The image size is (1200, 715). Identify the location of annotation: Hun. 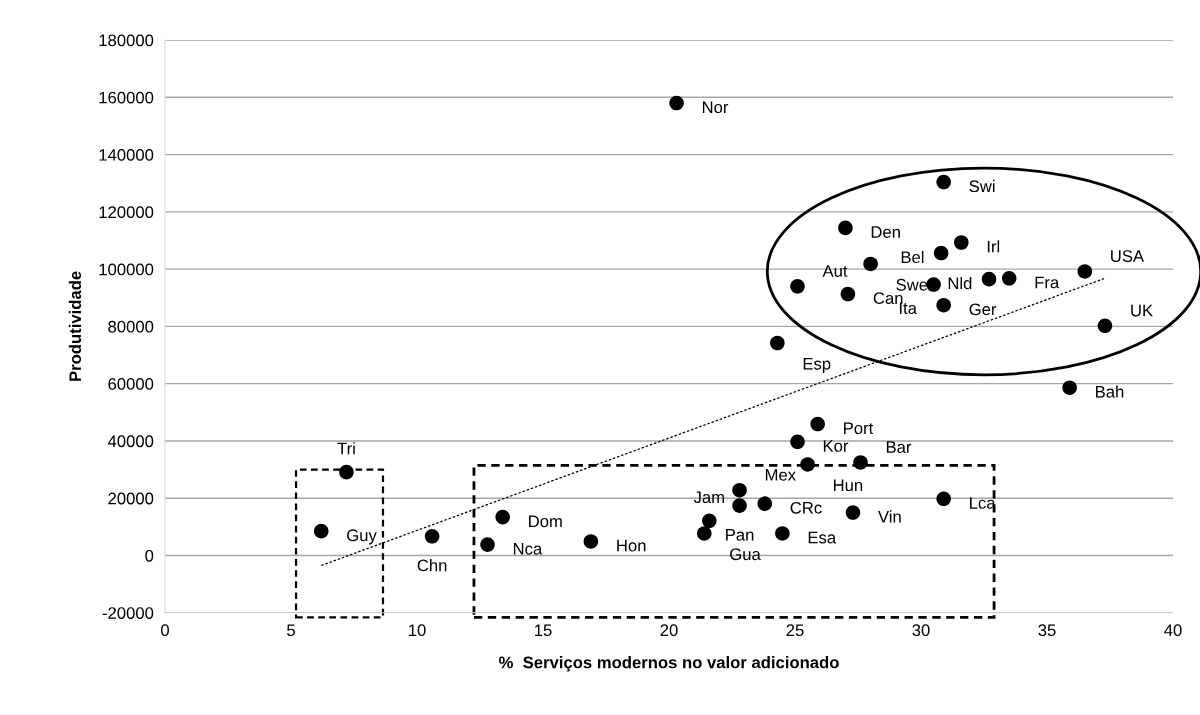
(848, 485).